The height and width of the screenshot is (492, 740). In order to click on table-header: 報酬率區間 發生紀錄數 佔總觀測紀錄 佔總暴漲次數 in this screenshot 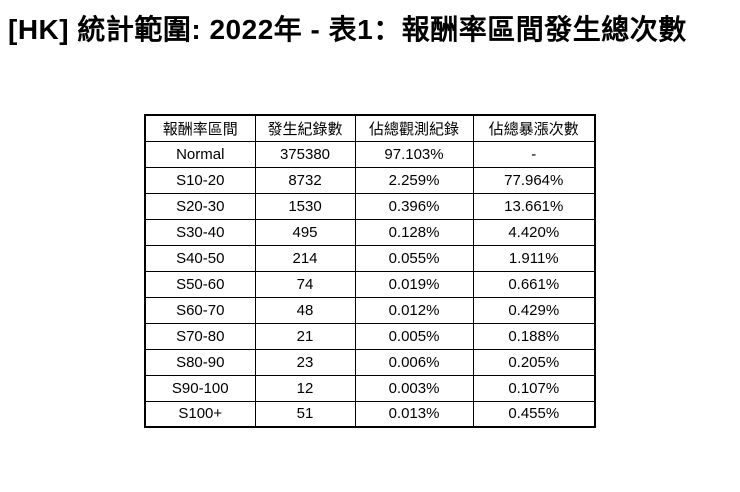, I will do `click(370, 128)`.